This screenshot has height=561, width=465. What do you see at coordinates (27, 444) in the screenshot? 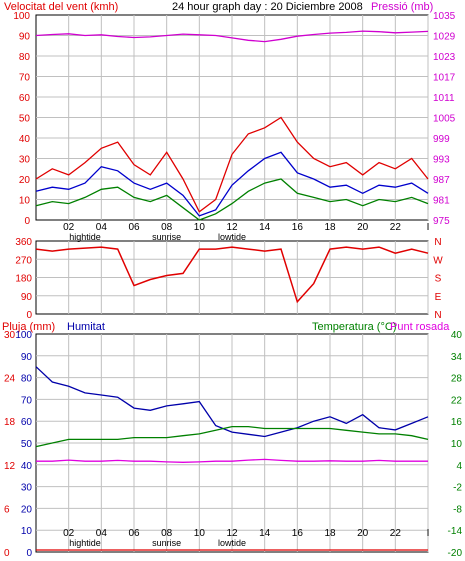
I see `y-tick-label-humidity: 50` at bounding box center [27, 444].